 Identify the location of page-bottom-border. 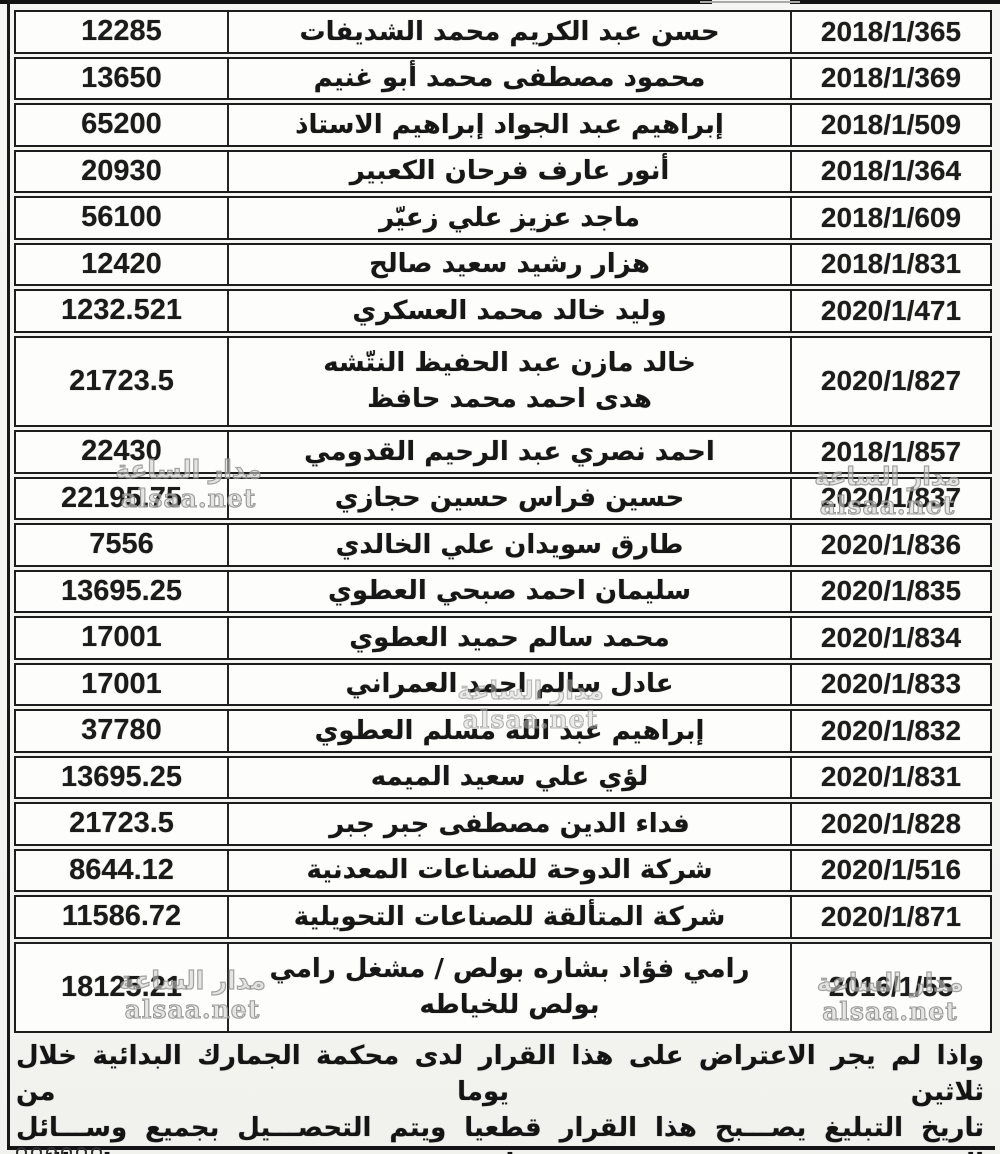
(501, 1148).